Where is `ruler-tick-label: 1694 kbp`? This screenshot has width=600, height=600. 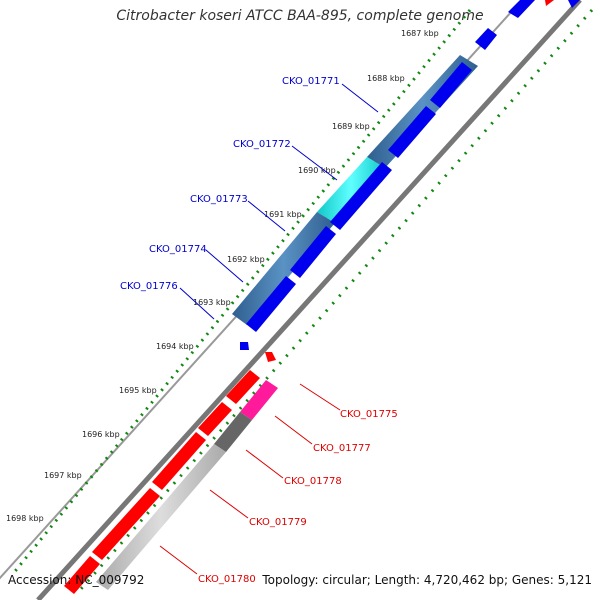
ruler-tick-label: 1694 kbp is located at coordinates (175, 346).